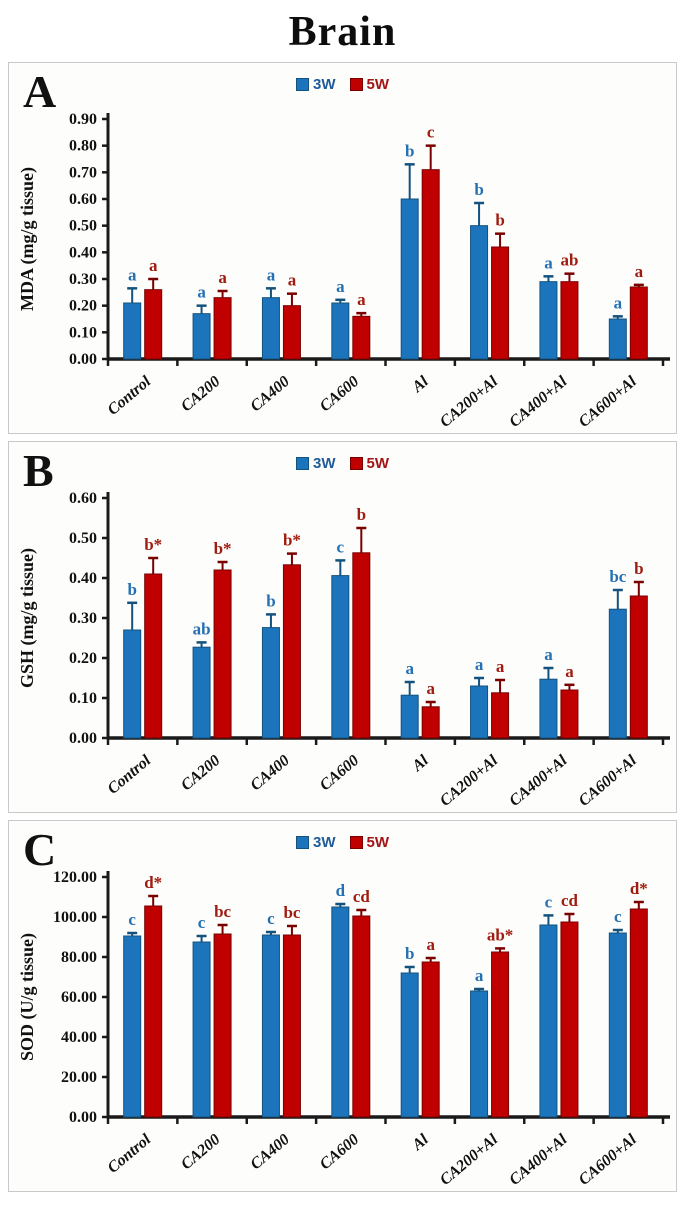  I want to click on y-tick-label: 100.00, so click(75, 917).